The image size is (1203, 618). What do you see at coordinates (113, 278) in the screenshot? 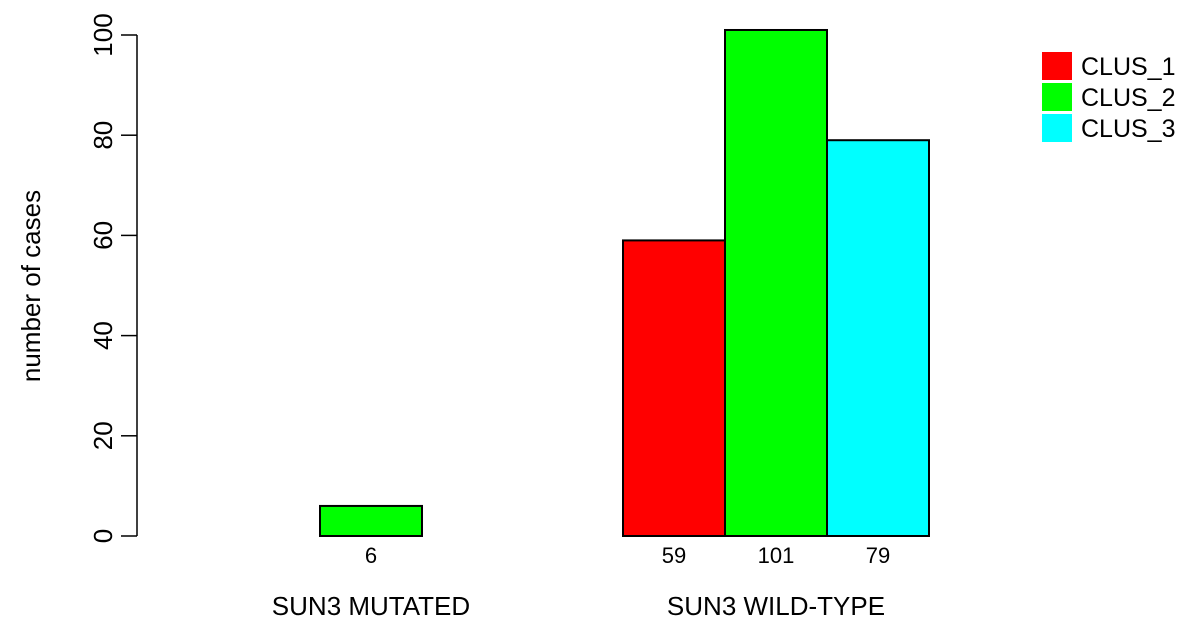
I see `y-axis: 0 20 40 60 80 100` at bounding box center [113, 278].